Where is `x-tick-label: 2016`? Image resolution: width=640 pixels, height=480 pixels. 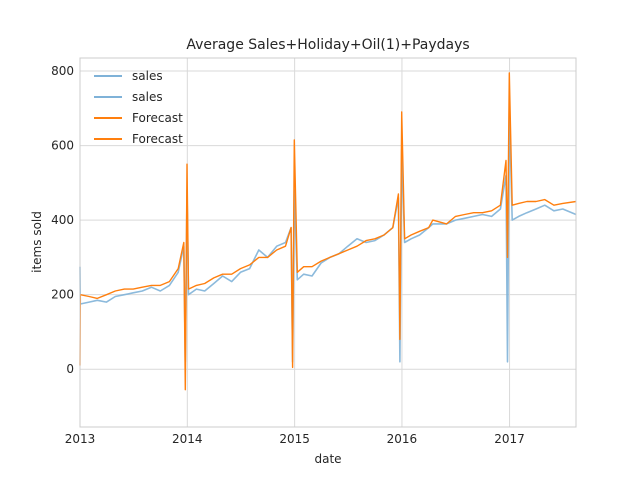
x-tick-label: 2016 is located at coordinates (402, 439).